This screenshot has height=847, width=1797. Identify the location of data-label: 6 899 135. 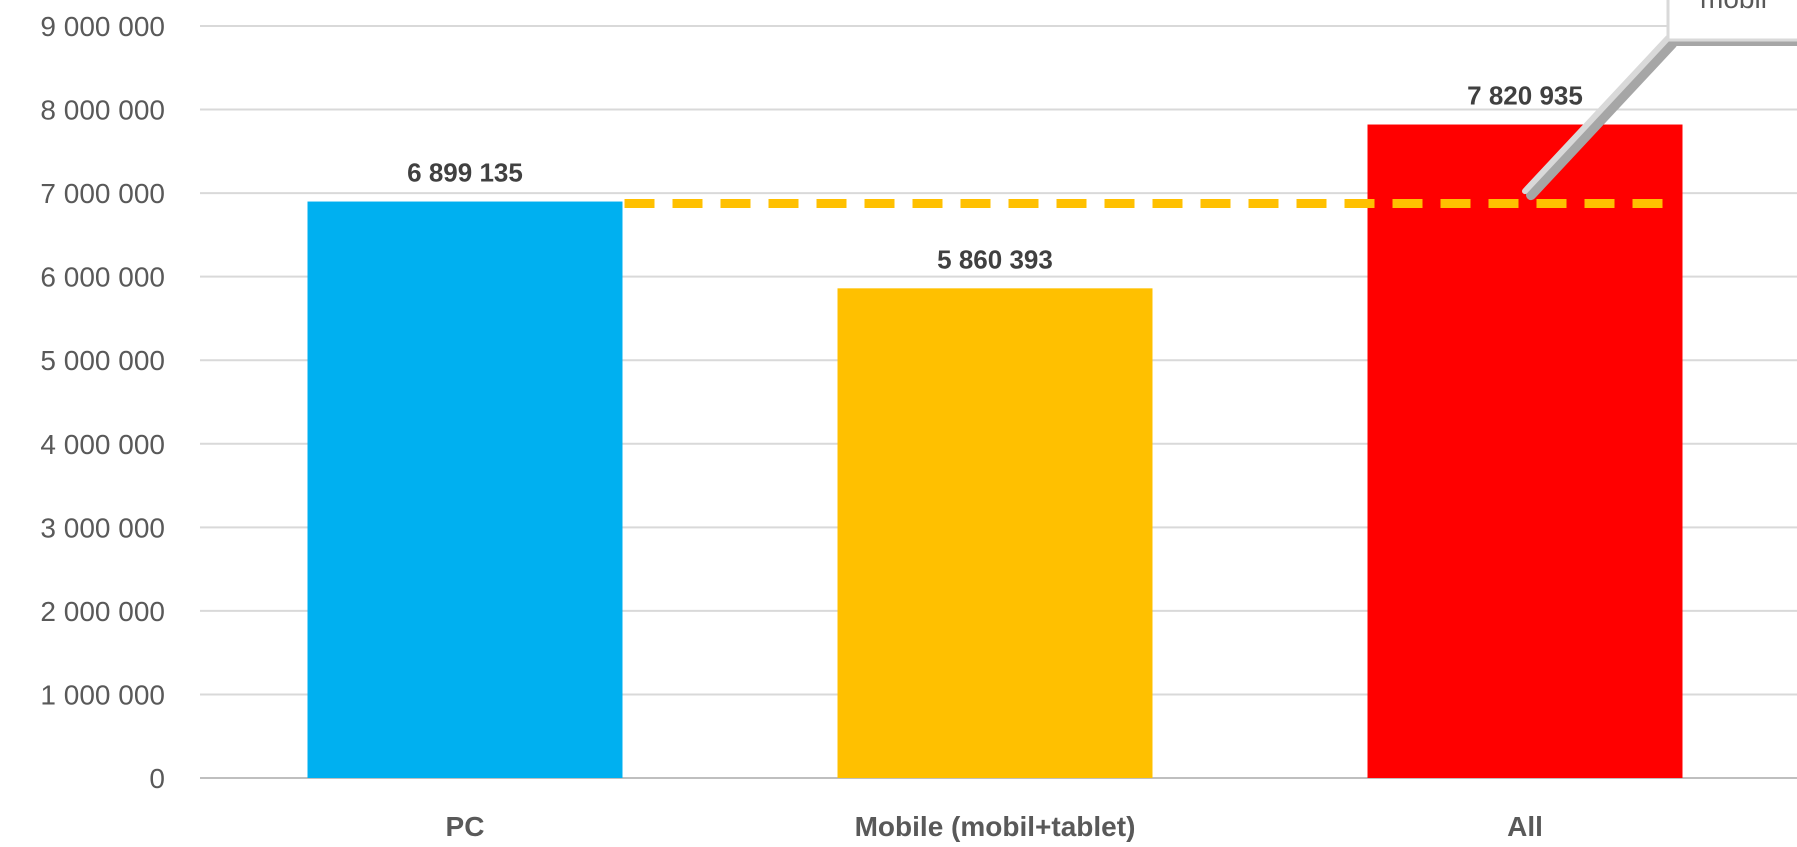
(465, 173).